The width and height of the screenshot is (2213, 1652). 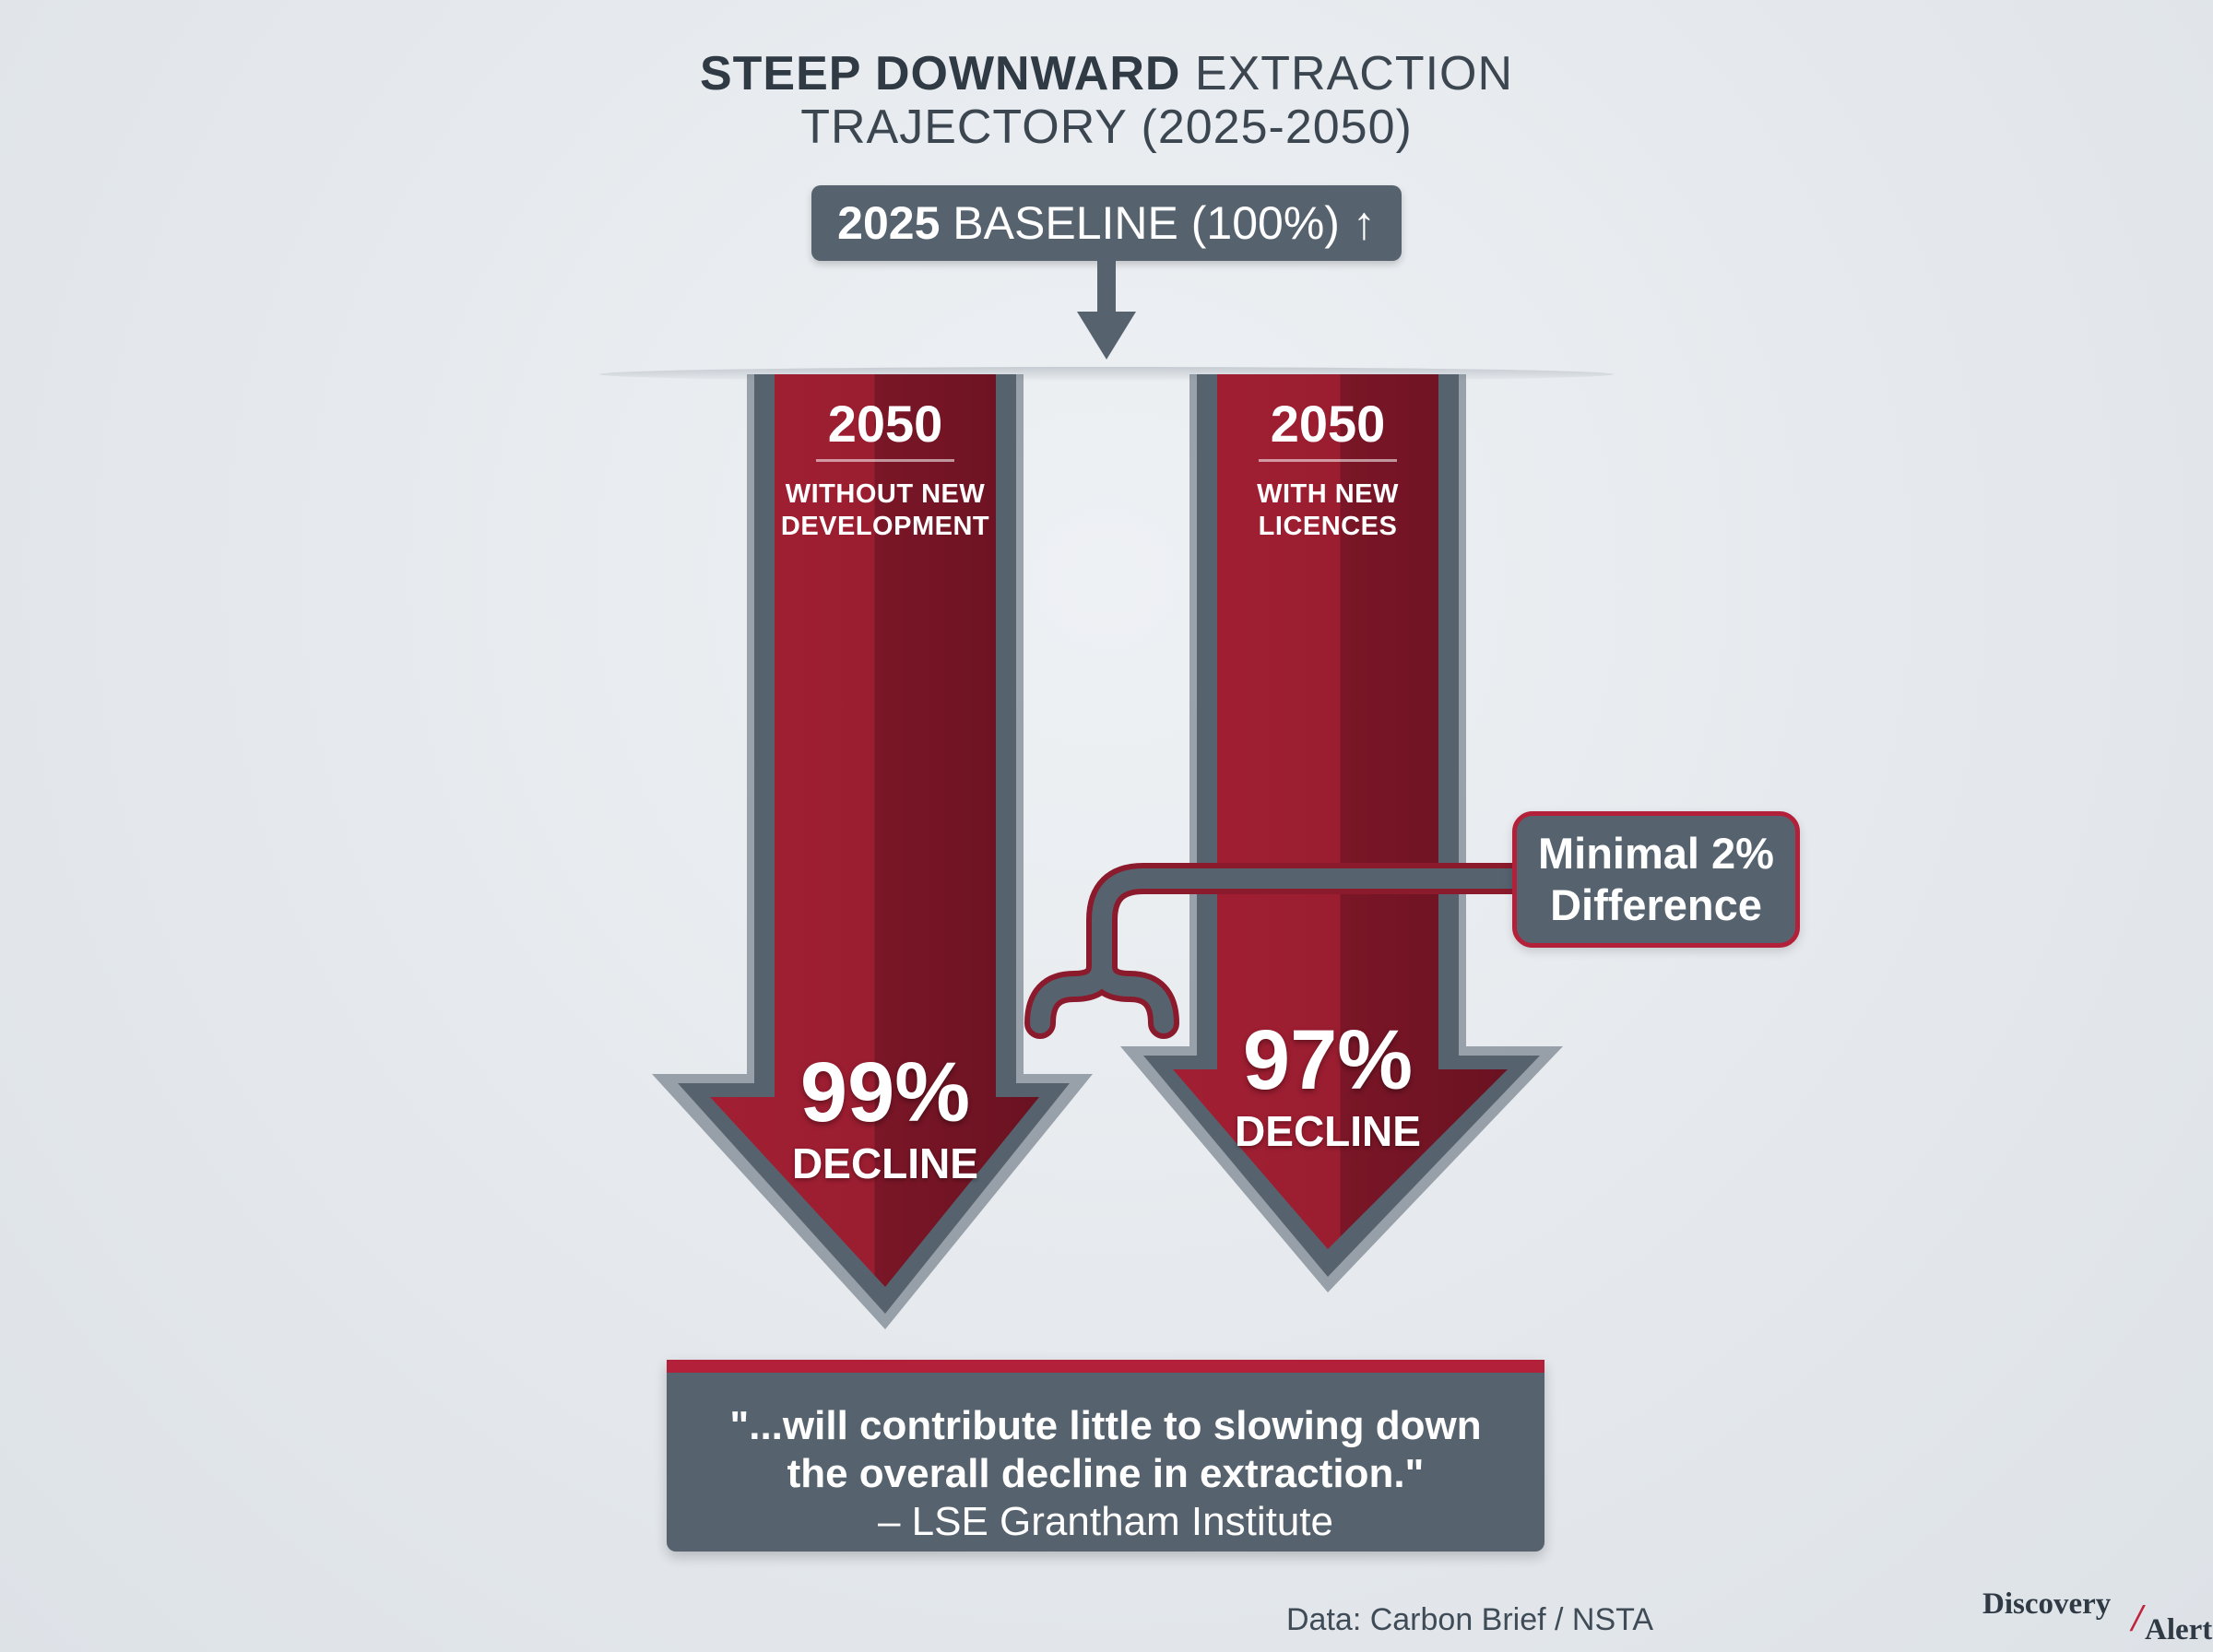 I want to click on callout-line-1: Minimal 2%, so click(x=1656, y=853).